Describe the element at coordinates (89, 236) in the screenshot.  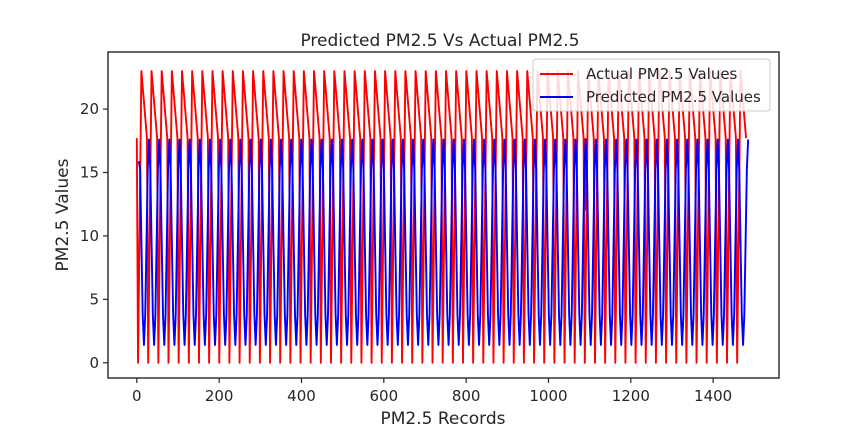
I see `y-tick-label: 10` at that location.